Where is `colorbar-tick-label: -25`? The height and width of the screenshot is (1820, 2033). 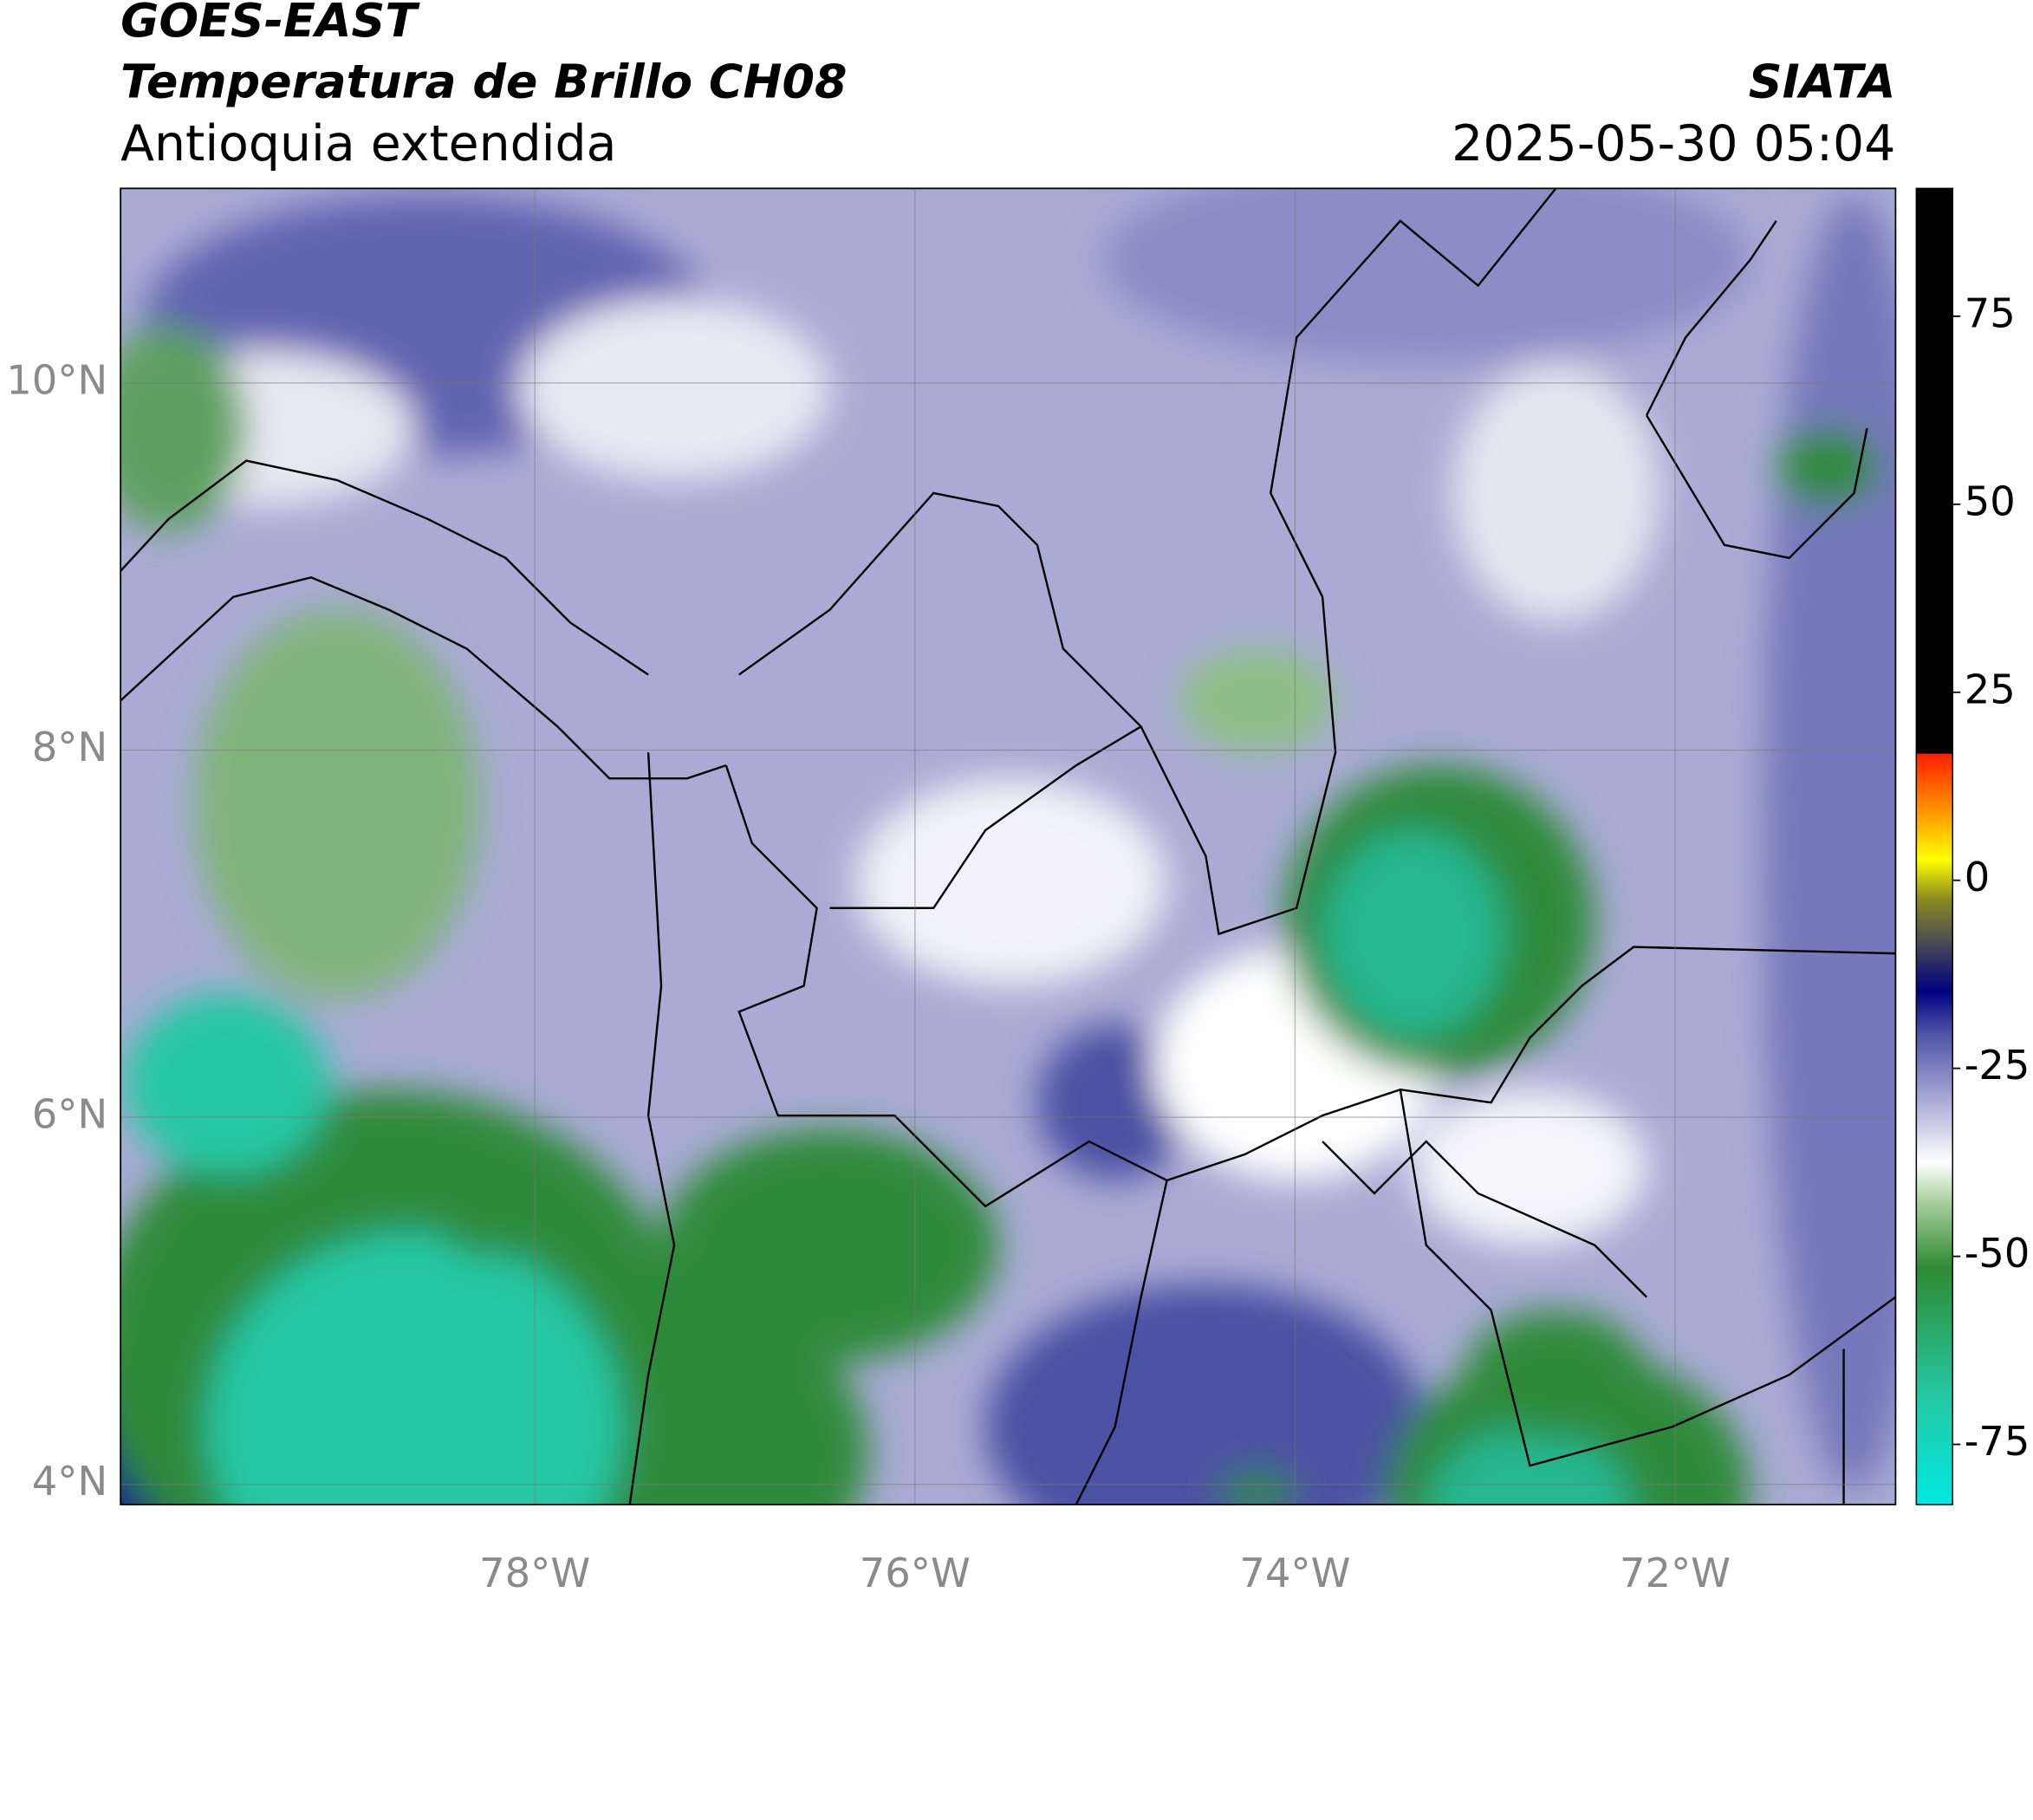
colorbar-tick-label: -25 is located at coordinates (1997, 1065).